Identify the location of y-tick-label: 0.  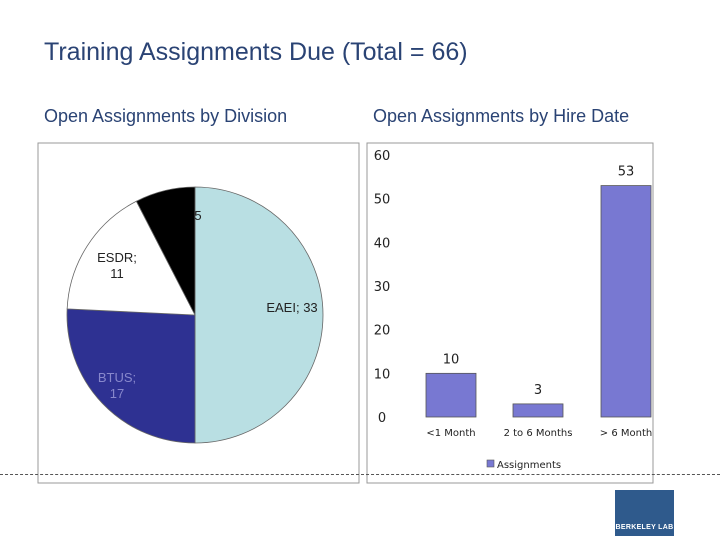
(382, 418).